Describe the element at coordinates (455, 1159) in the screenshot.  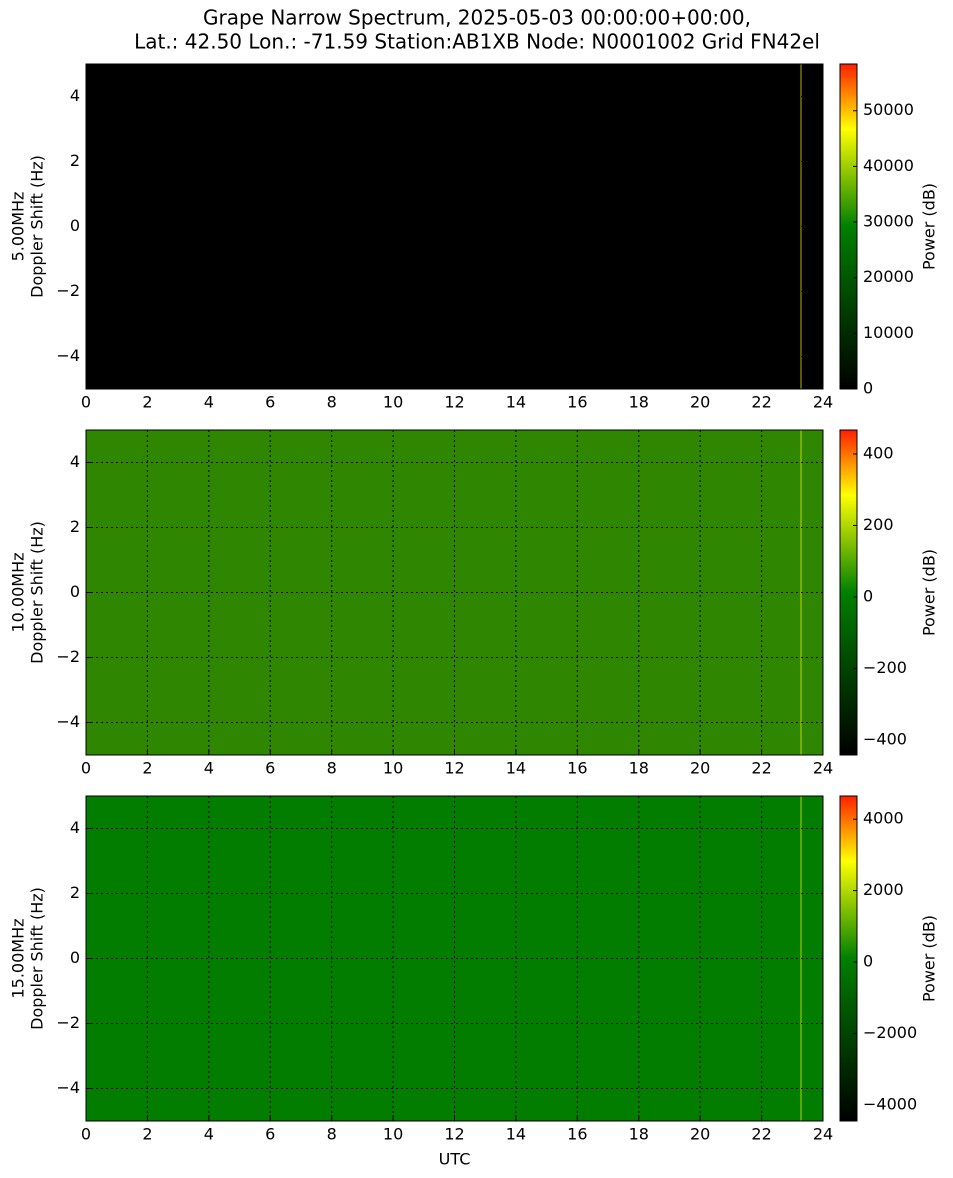
I see `x-axis-label: UTC` at that location.